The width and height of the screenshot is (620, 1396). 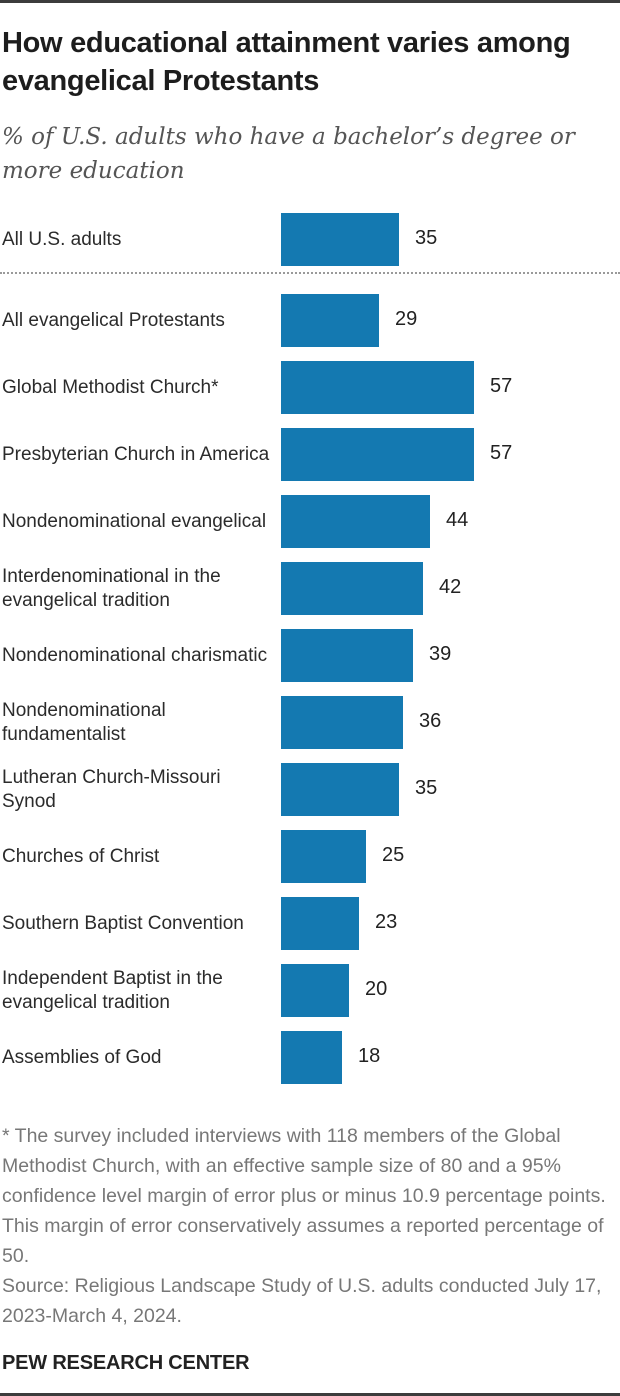 What do you see at coordinates (62, 239) in the screenshot?
I see `row-label: All U.S. adults` at bounding box center [62, 239].